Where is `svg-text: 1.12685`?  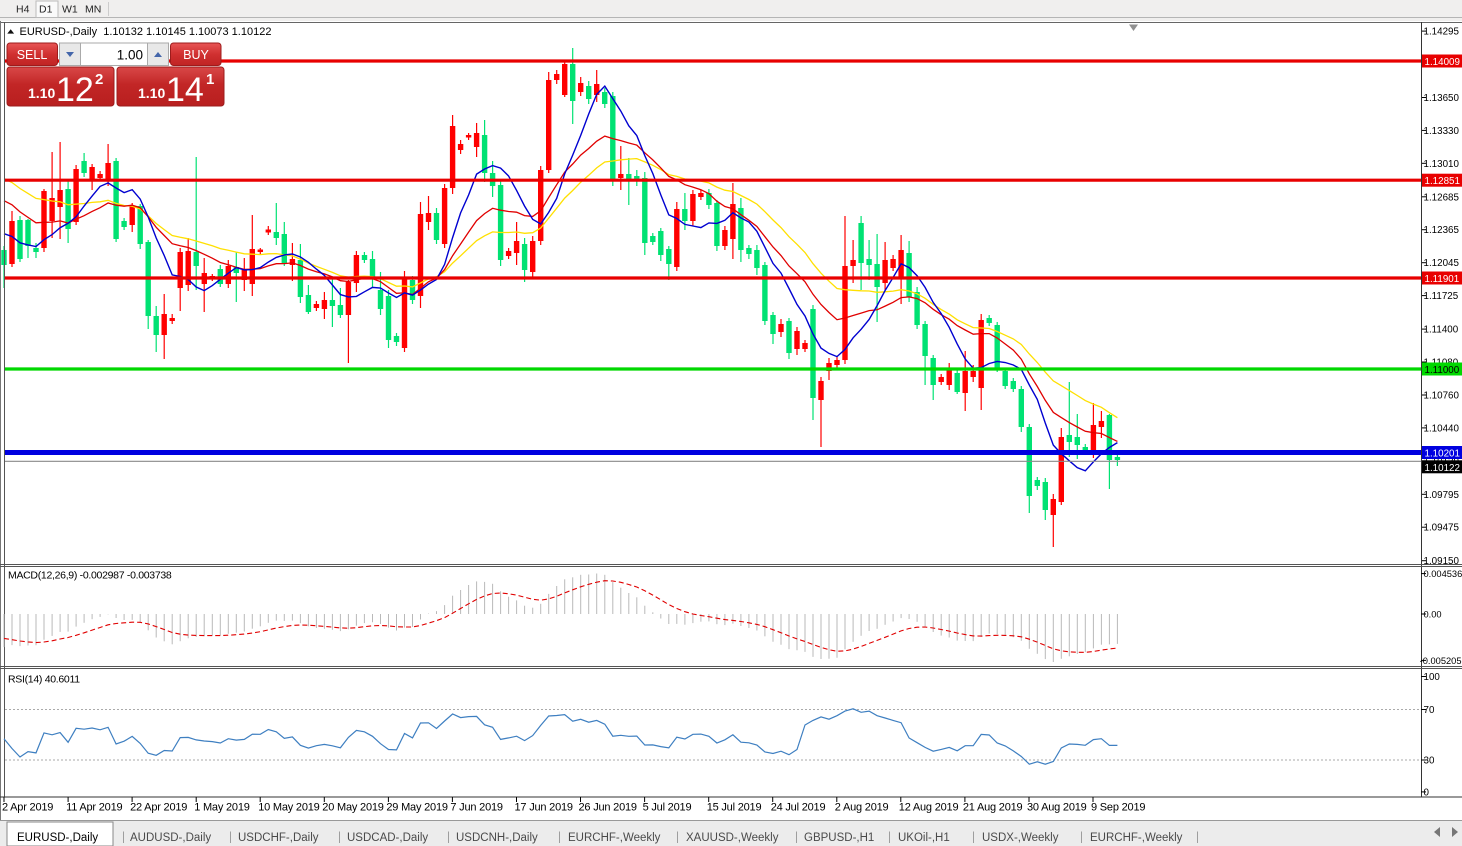 svg-text: 1.12685 is located at coordinates (1442, 197).